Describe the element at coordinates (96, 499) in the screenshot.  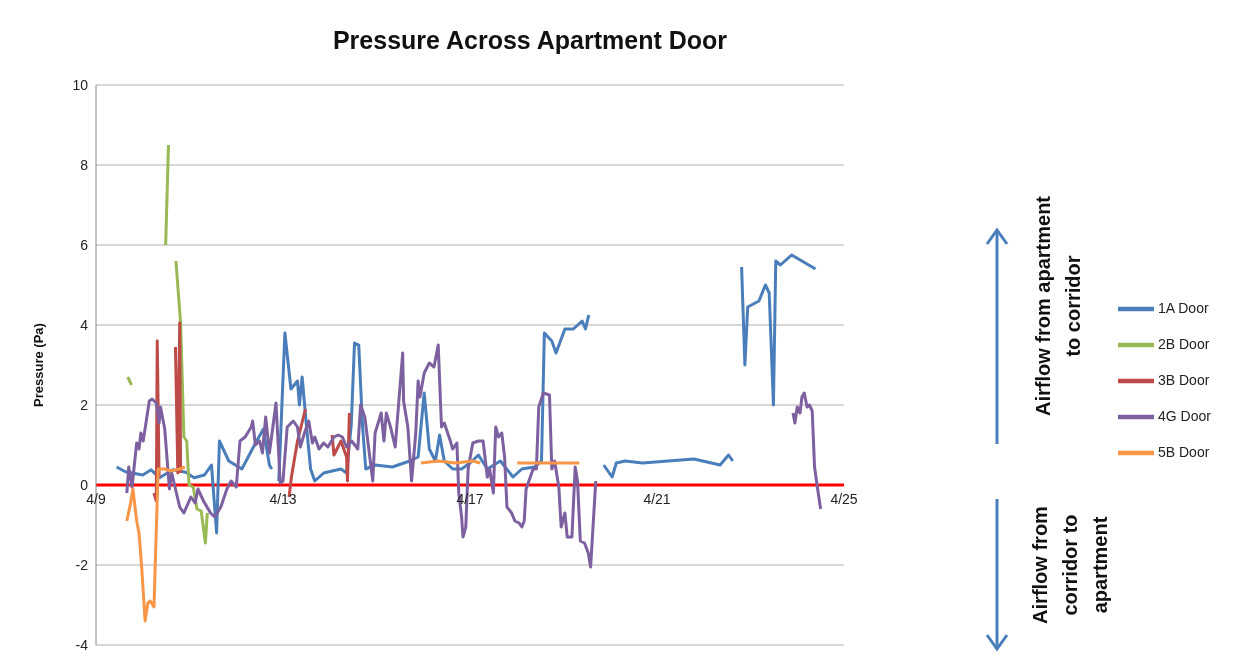
I see `x-tick-label: 4/9` at that location.